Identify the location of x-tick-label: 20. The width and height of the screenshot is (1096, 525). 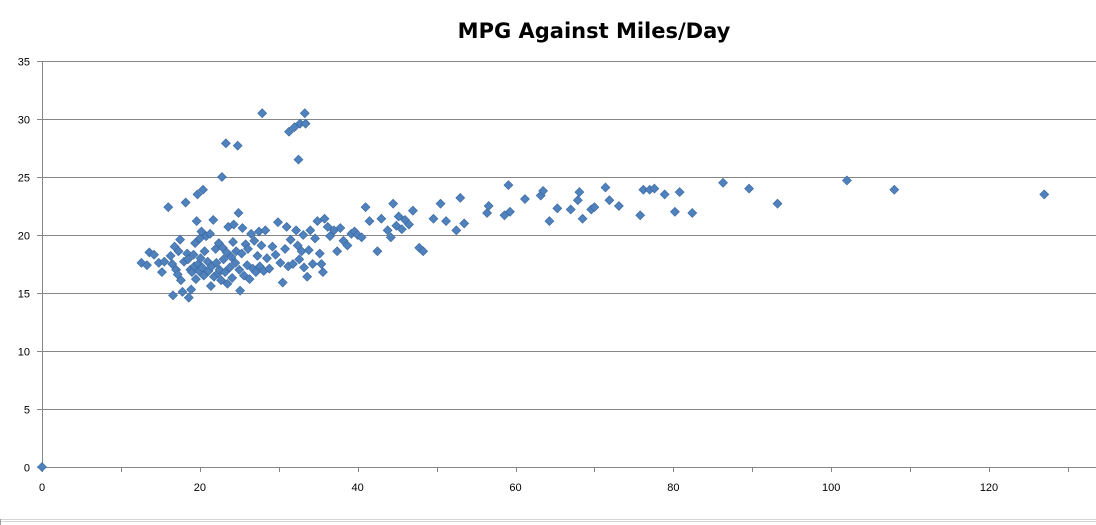
(200, 488).